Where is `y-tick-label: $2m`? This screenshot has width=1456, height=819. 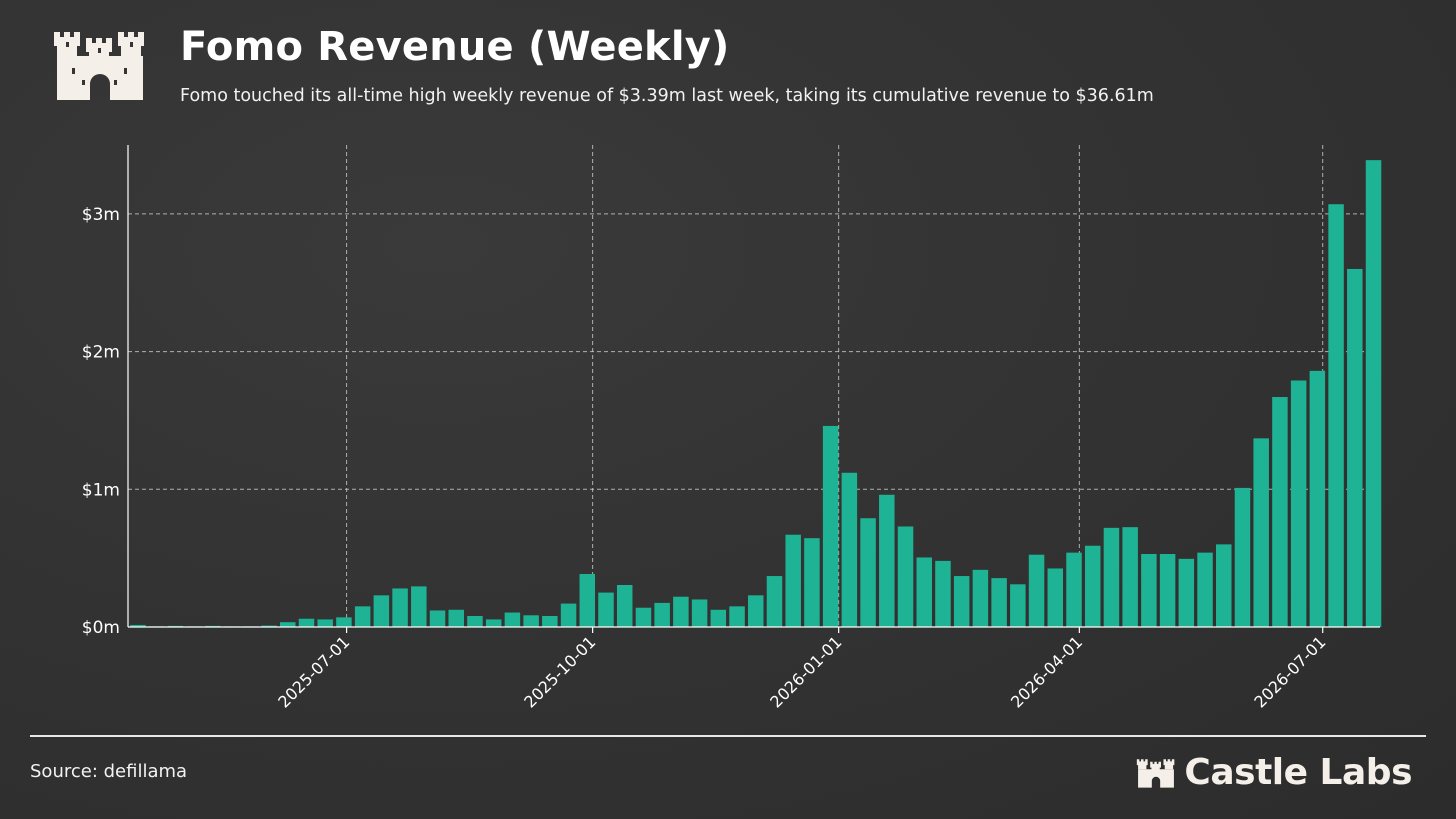 y-tick-label: $2m is located at coordinates (101, 353).